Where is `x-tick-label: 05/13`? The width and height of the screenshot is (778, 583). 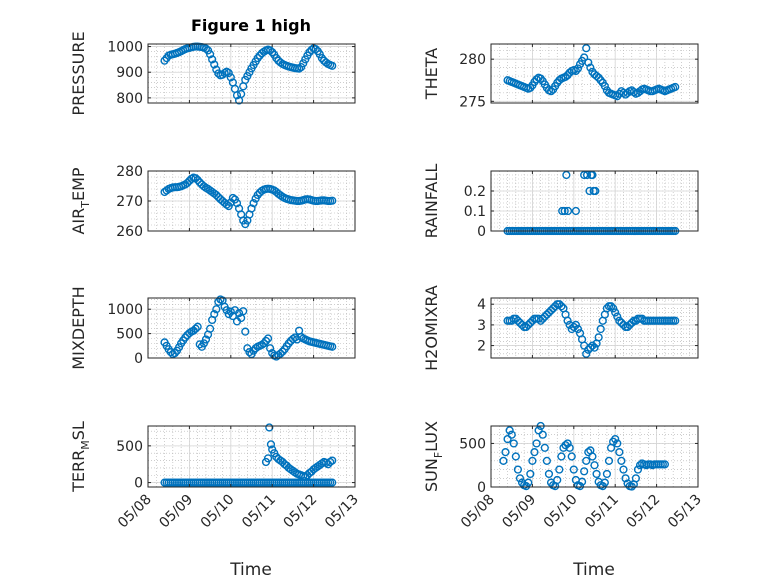
x-tick-label: 05/13 is located at coordinates (342, 512).